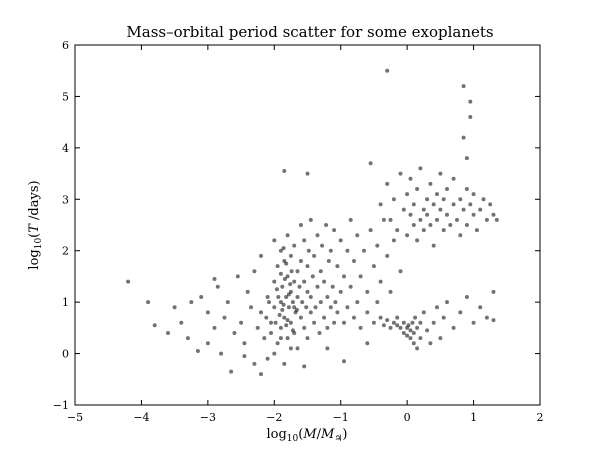  Describe the element at coordinates (34, 235) in the screenshot. I see `y-axis-label-open: (` at that location.